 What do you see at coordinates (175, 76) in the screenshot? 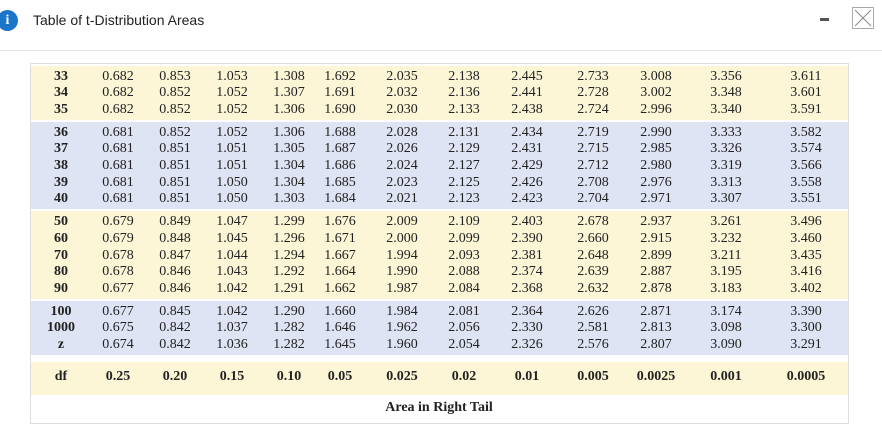
I see `table-cell: 0.853` at bounding box center [175, 76].